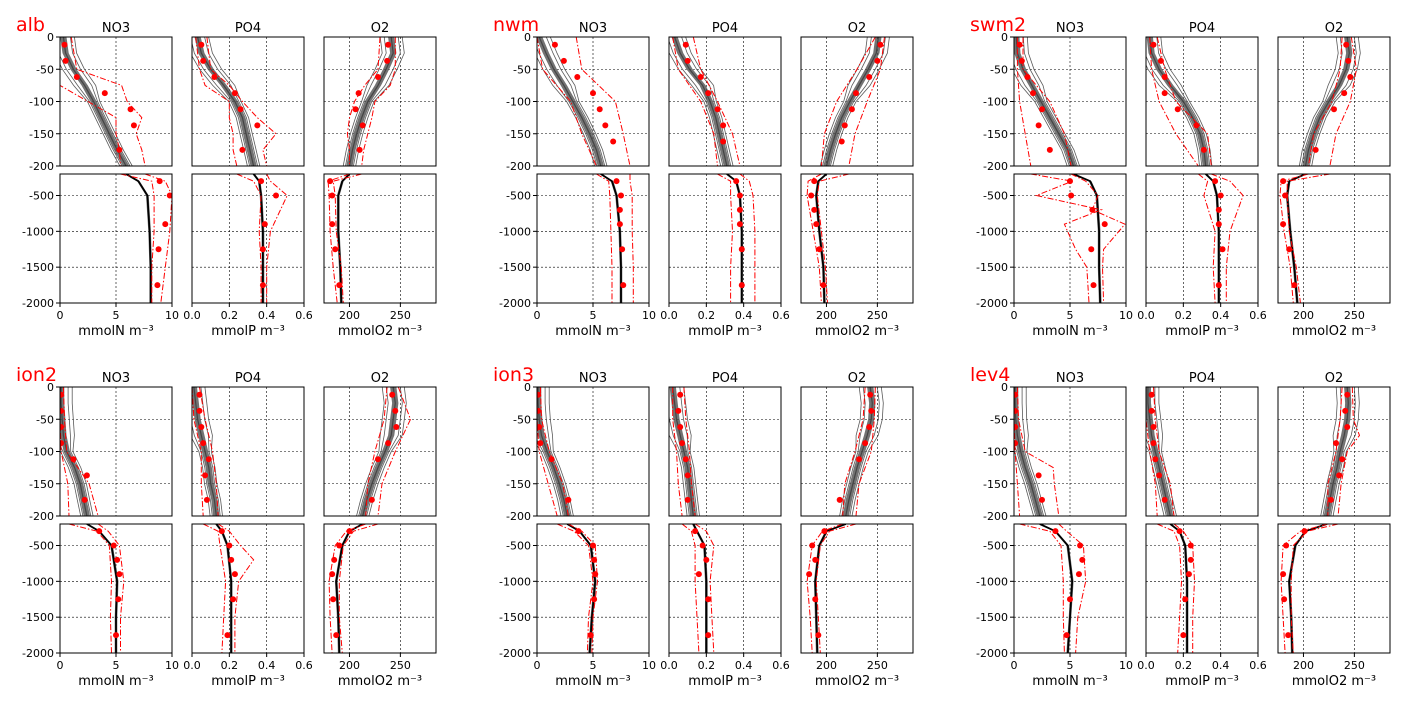 This screenshot has height=702, width=1409. What do you see at coordinates (1146, 665) in the screenshot?
I see `x-tick-label: 0.0` at bounding box center [1146, 665].